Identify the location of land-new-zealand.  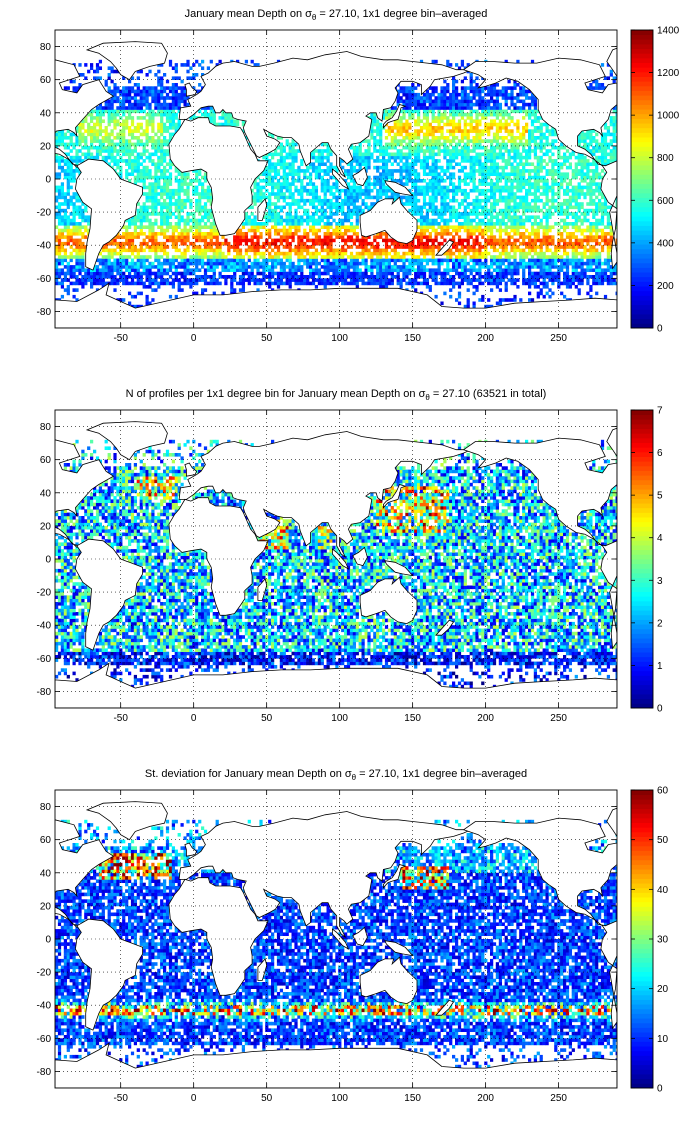
(445, 627).